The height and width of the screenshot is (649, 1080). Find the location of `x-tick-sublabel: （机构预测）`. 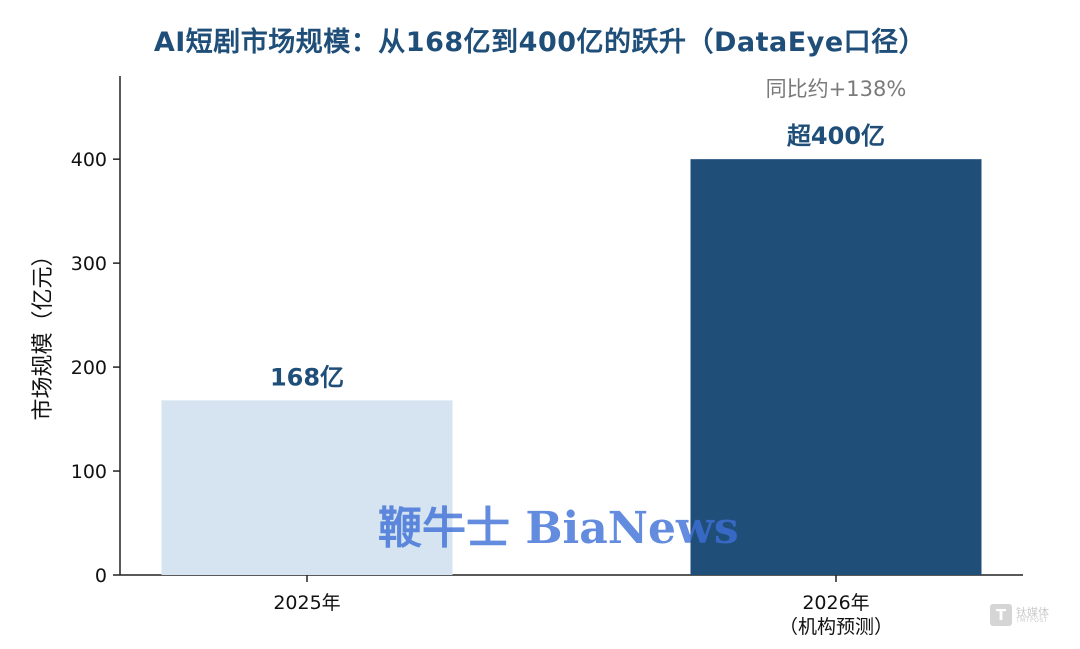

x-tick-sublabel: （机构预测） is located at coordinates (836, 627).